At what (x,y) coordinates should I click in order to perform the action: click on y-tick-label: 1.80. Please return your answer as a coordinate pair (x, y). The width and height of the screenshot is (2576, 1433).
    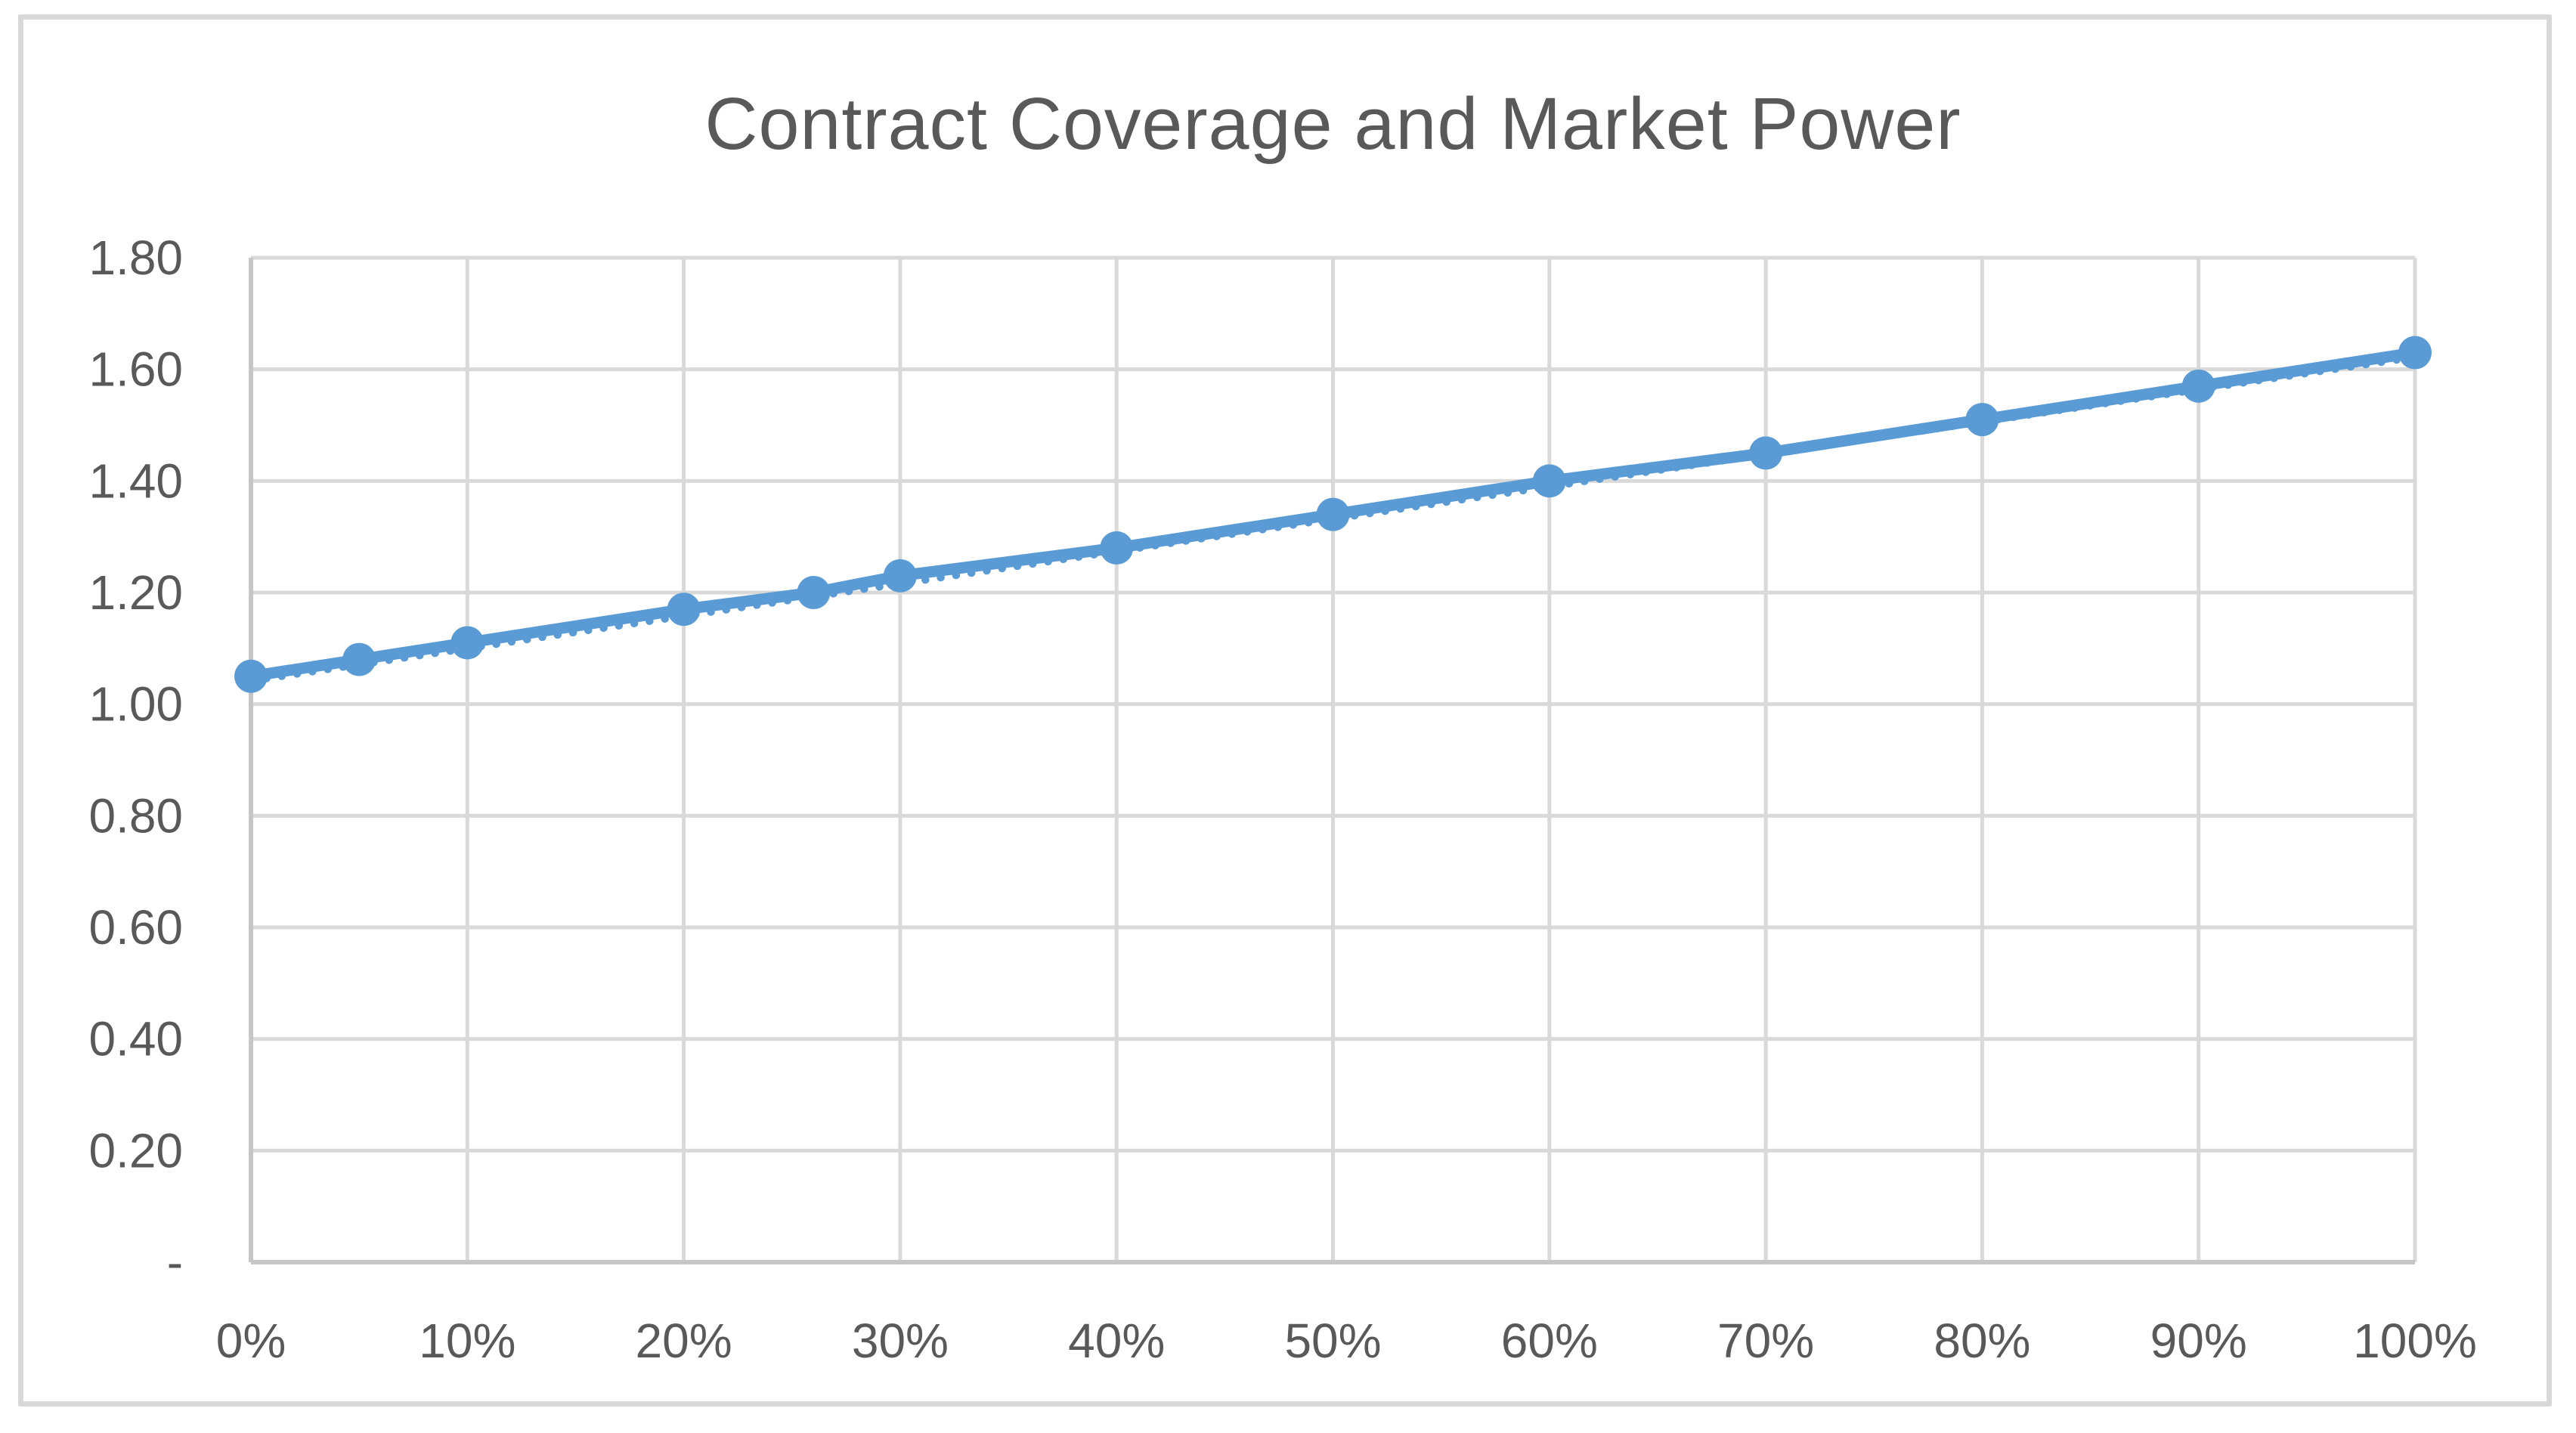
    Looking at the image, I should click on (135, 258).